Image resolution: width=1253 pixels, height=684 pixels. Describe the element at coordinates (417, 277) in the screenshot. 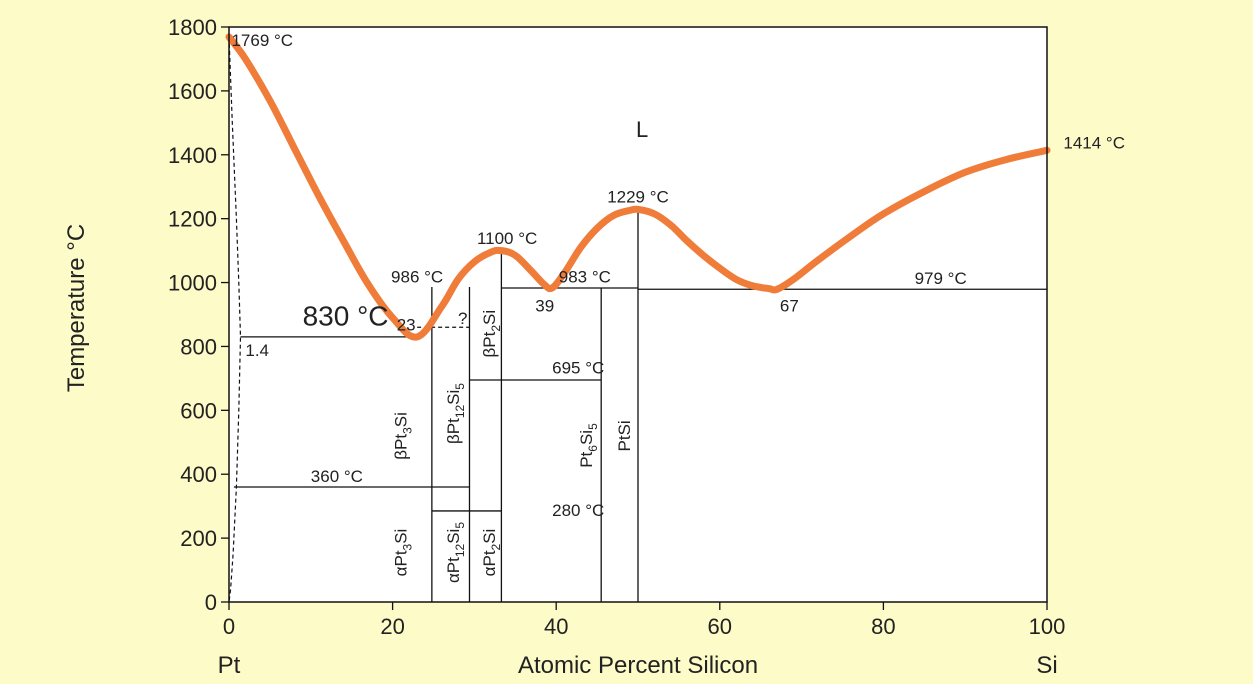

I see `annotation-t_986: 986 °C` at that location.